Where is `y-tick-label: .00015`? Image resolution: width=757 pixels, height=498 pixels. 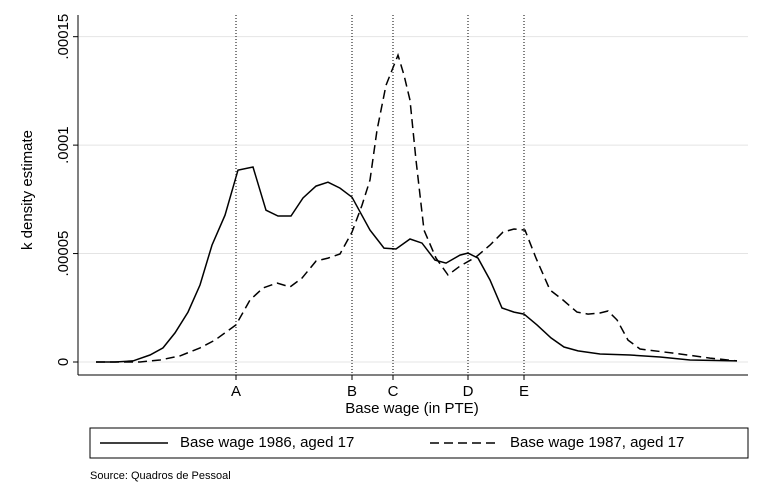 y-tick-label: .00015 is located at coordinates (63, 37).